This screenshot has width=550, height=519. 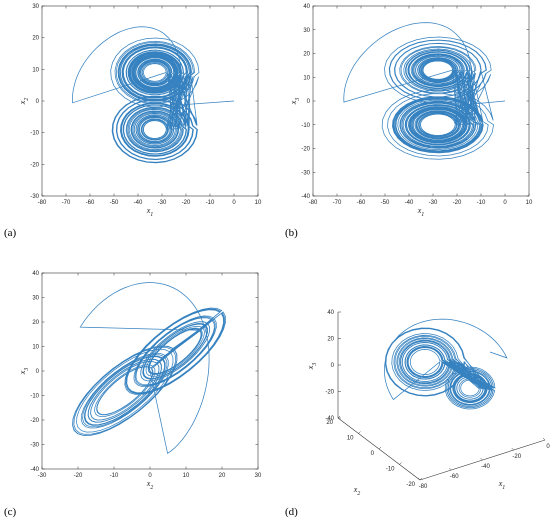 What do you see at coordinates (151, 488) in the screenshot?
I see `panel-c-xlabel-sub: 2` at bounding box center [151, 488].